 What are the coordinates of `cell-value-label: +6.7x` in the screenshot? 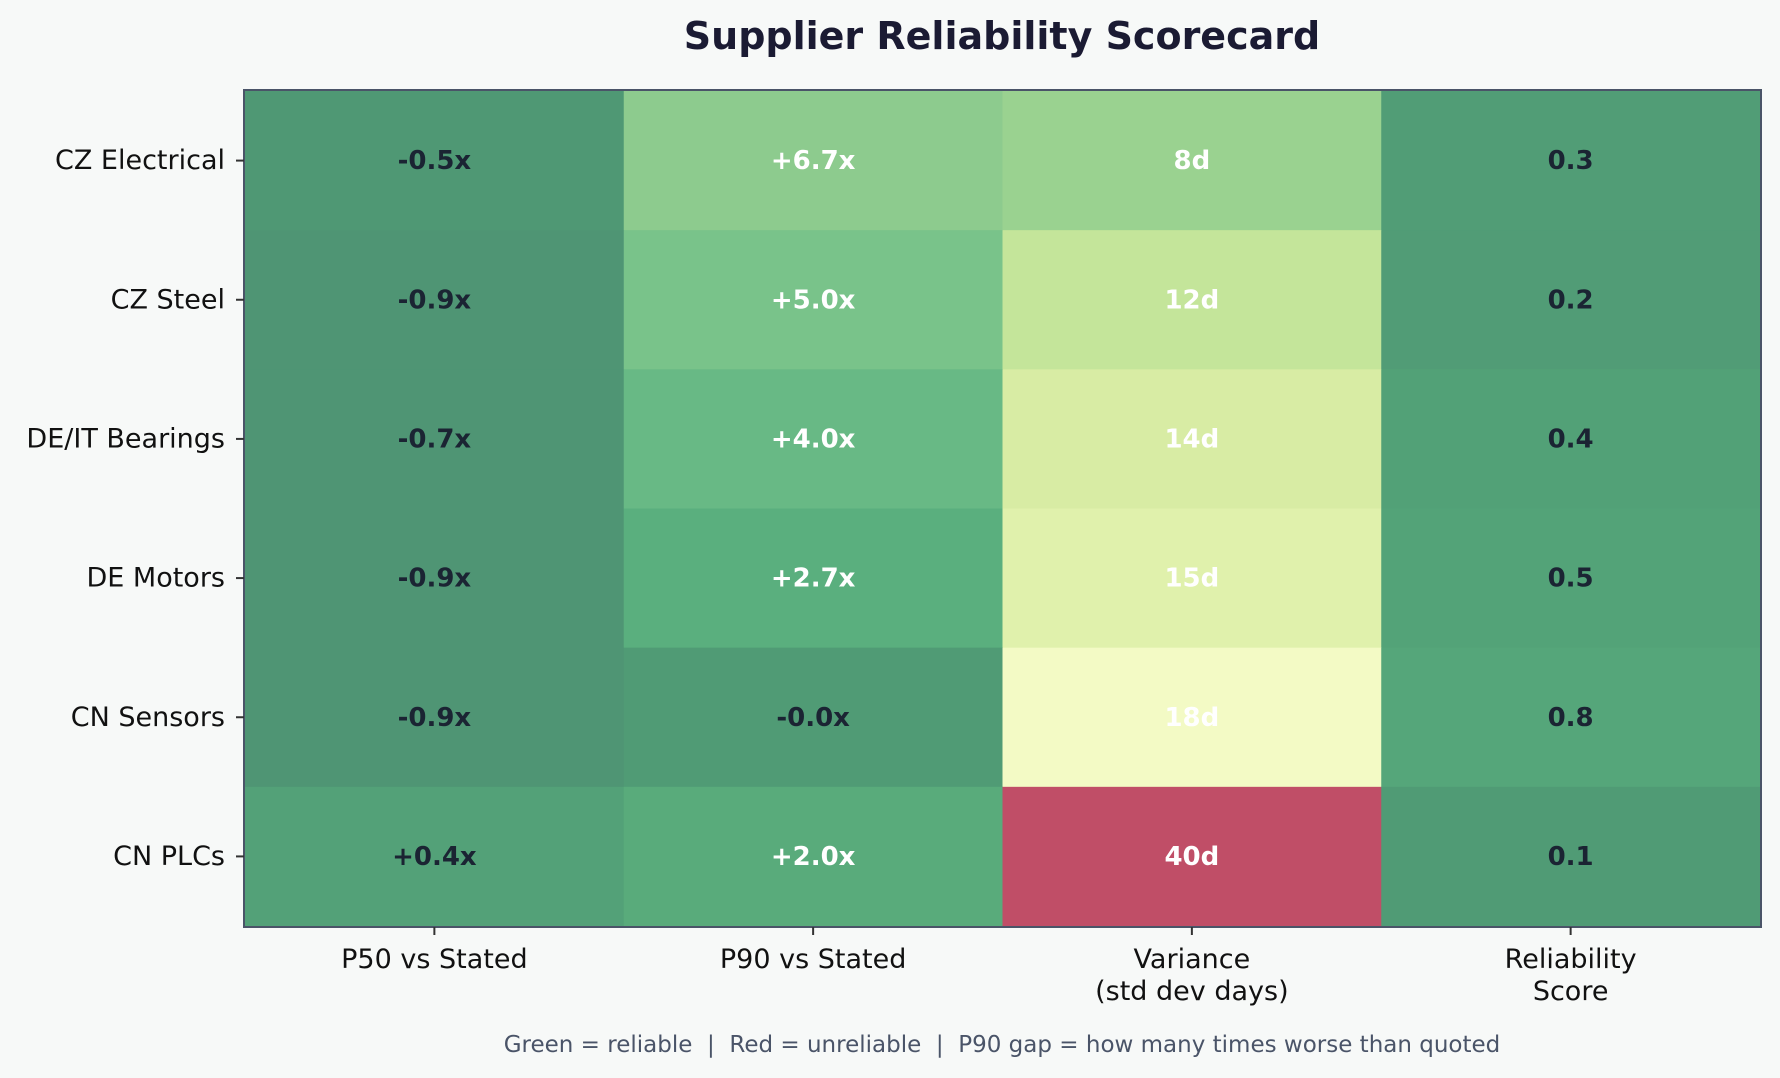 It's located at (813, 161).